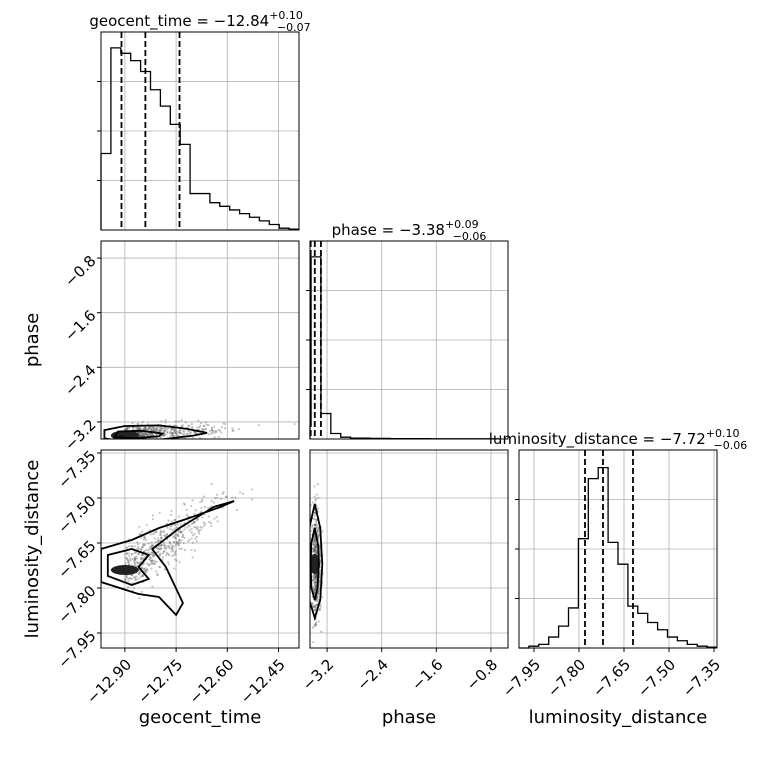 The image size is (760, 760). I want to click on y-axis-label-luminosity_distance: luminosity_distance, so click(32, 549).